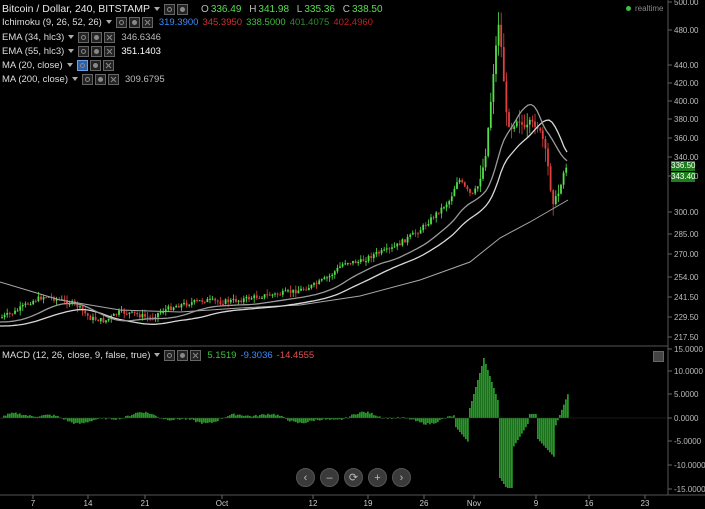 Image resolution: width=705 pixels, height=509 pixels. What do you see at coordinates (686, 418) in the screenshot?
I see `macd-tick-label: 0.0000` at bounding box center [686, 418].